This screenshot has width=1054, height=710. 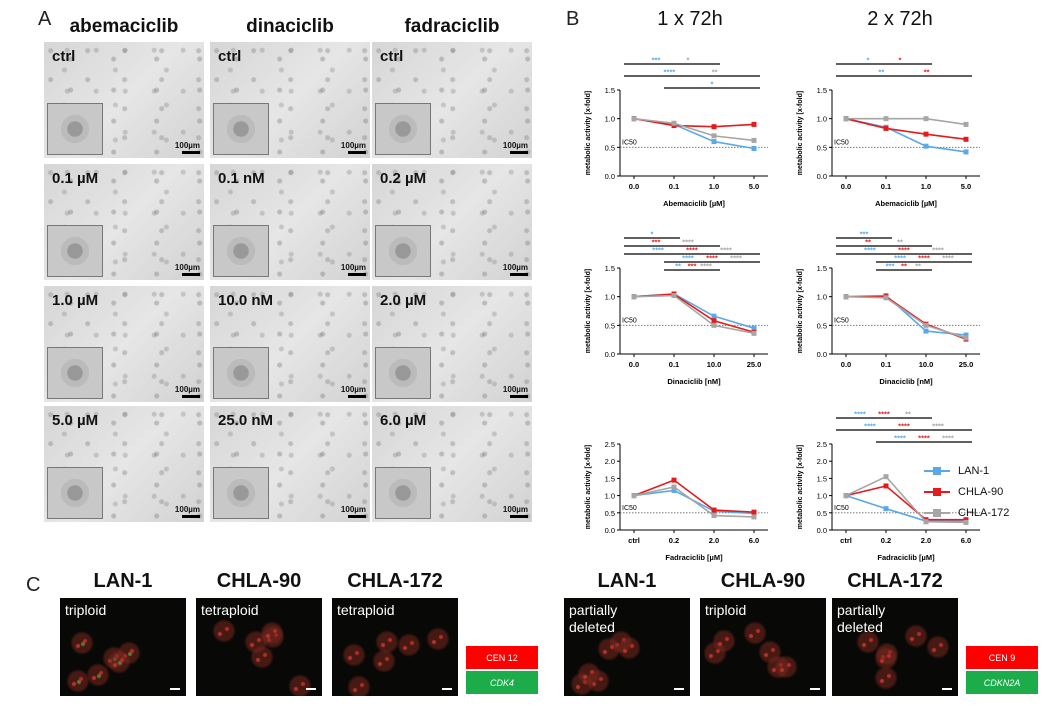 I want to click on condition-label: 25.0 nM, so click(x=246, y=420).